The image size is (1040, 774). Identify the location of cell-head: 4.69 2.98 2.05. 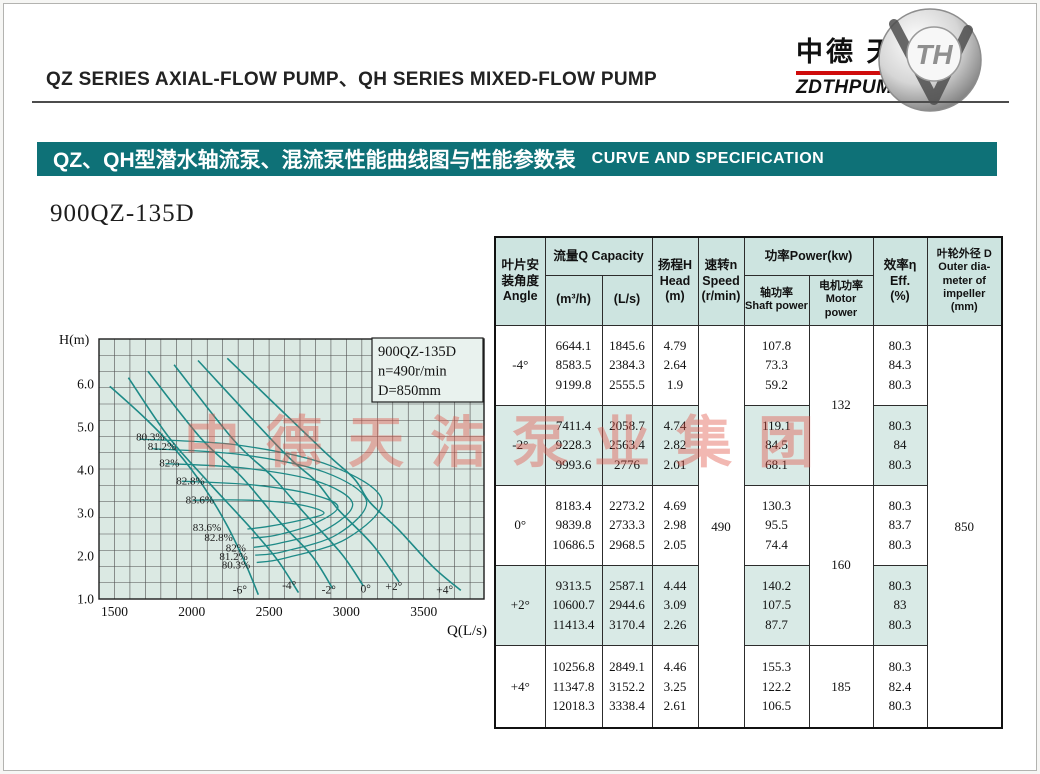
(675, 525).